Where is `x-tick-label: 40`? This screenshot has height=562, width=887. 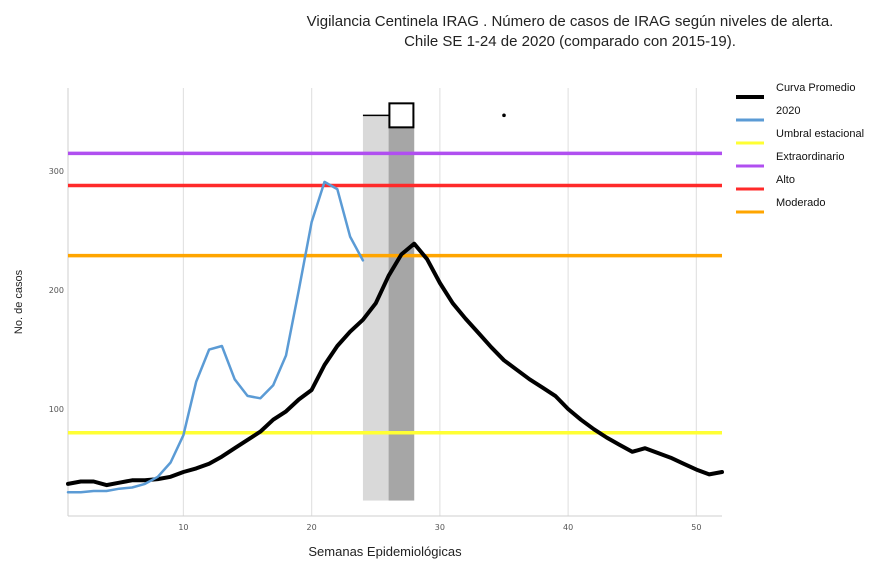
x-tick-label: 40 is located at coordinates (568, 527).